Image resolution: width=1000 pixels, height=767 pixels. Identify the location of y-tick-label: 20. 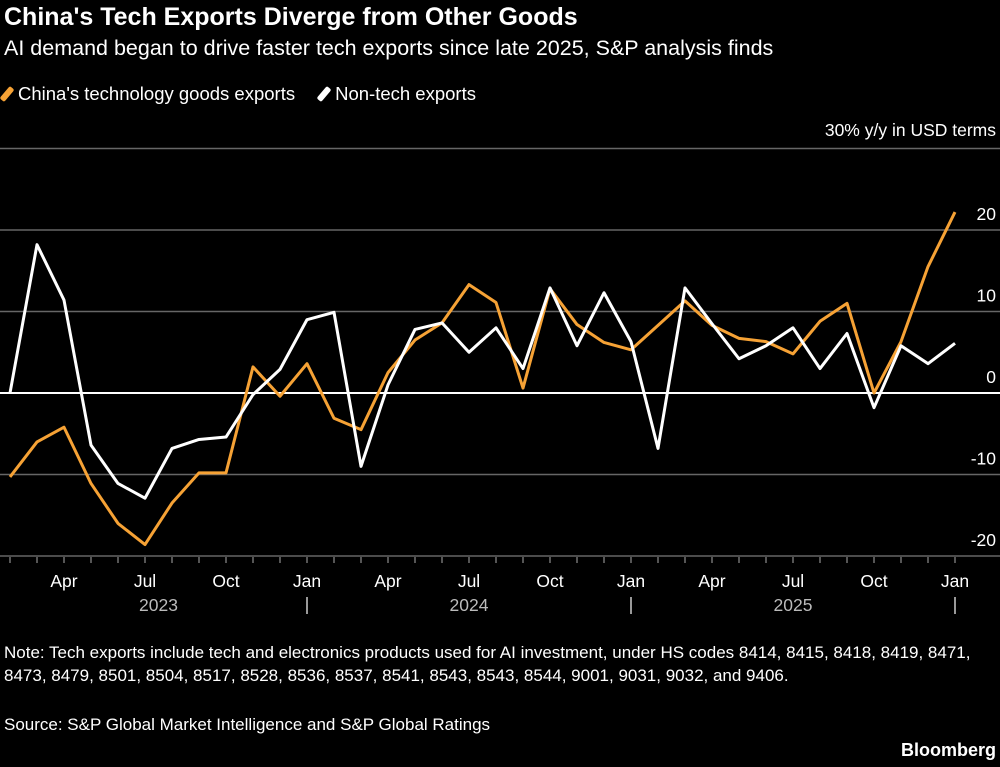
(987, 214).